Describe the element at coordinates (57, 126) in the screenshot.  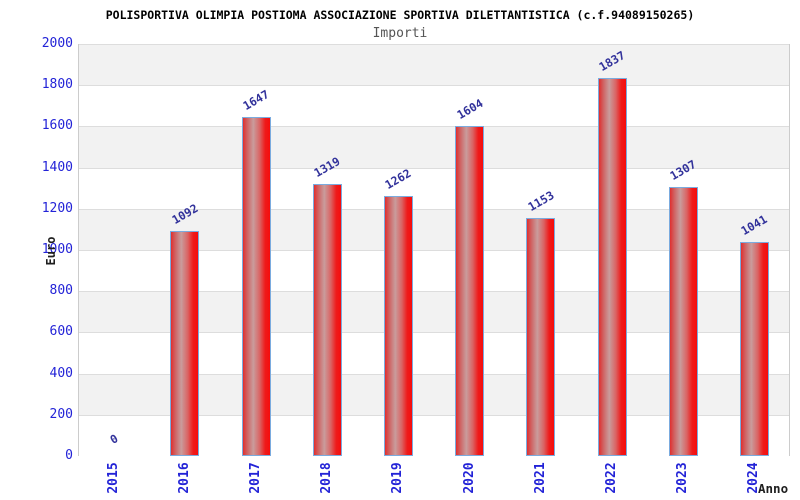
I see `y-tick-label: 1600` at that location.